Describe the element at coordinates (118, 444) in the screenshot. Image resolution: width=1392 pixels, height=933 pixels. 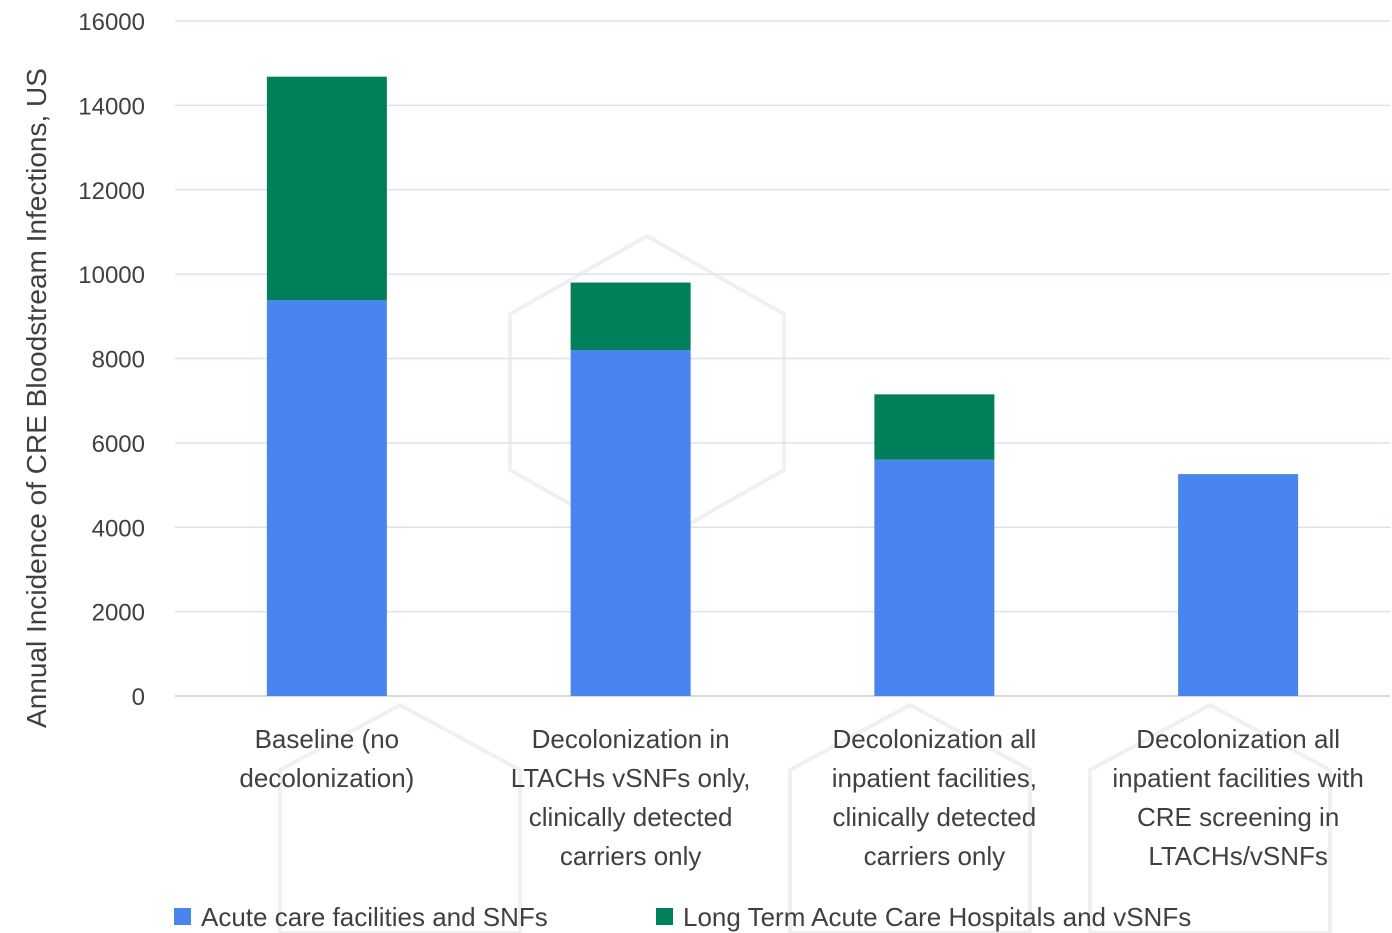
I see `y-tick-label: 6000` at that location.